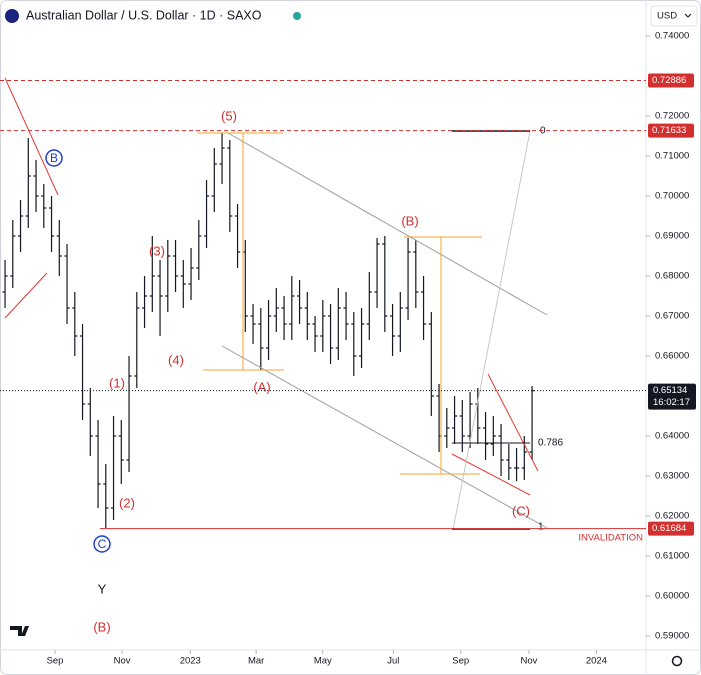 This screenshot has height=675, width=701. Describe the element at coordinates (672, 636) in the screenshot. I see `y-tick-label: 0.59000` at that location.